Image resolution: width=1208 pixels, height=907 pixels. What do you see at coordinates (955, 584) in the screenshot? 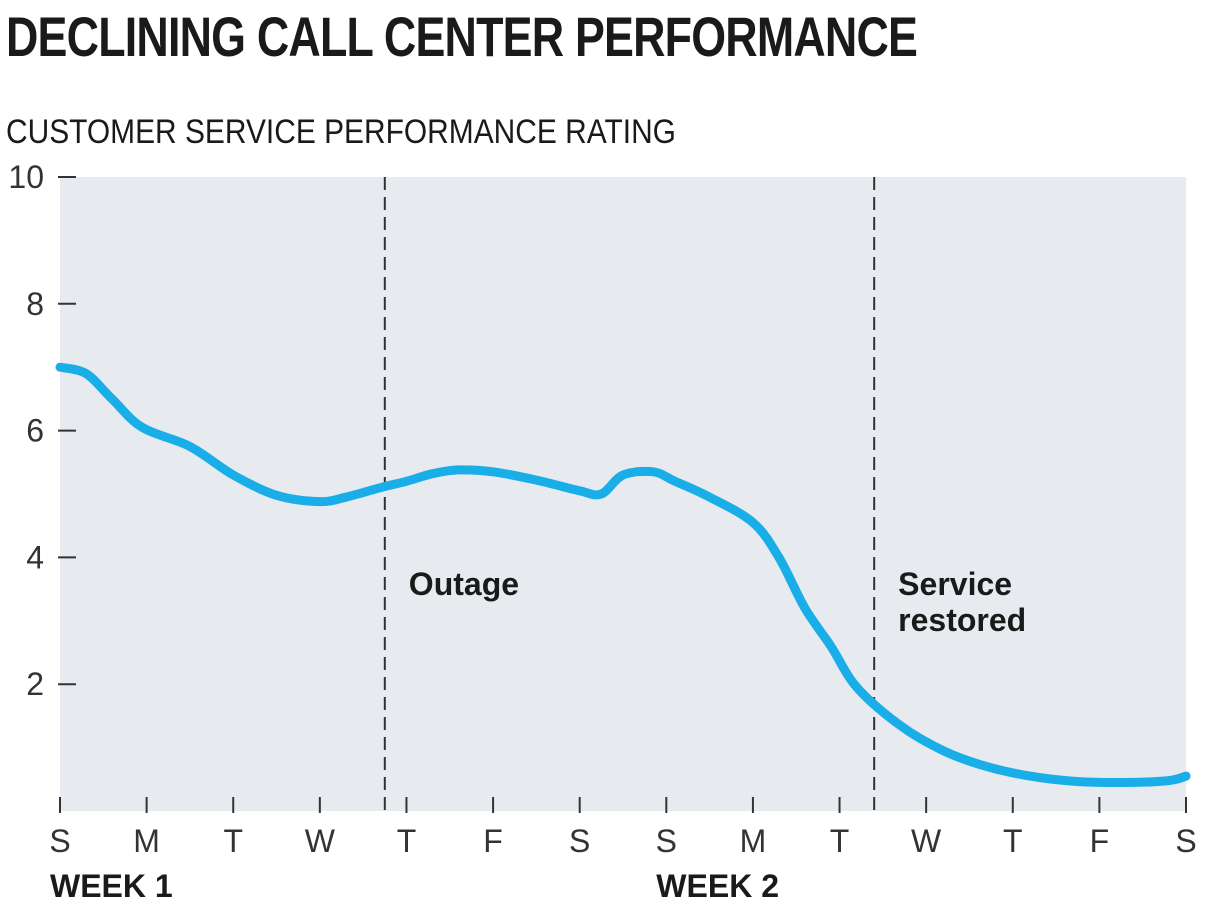
I see `annotation-line: Service` at bounding box center [955, 584].